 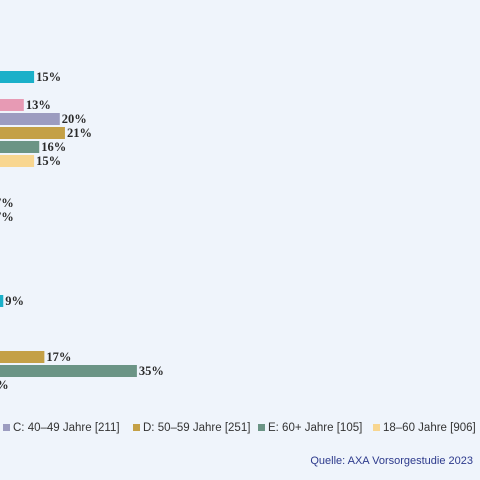 I want to click on value-label: 17%, so click(x=58, y=357).